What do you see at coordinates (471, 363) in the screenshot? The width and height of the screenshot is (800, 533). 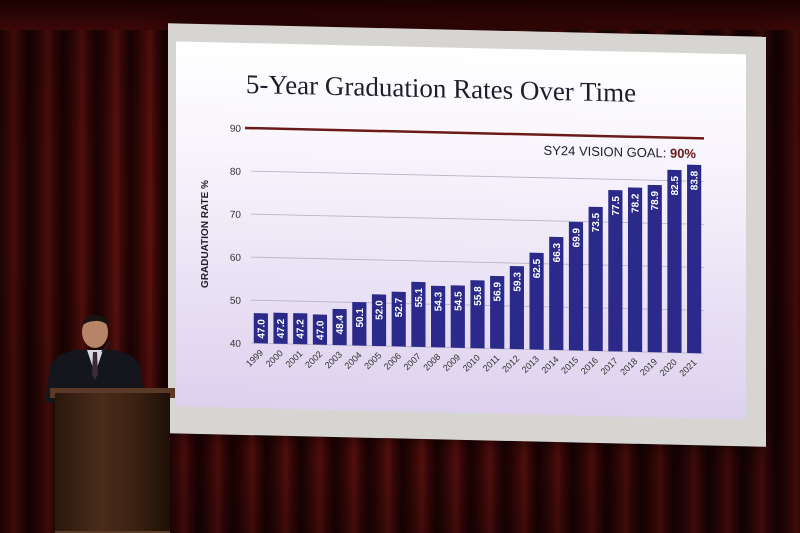 I see `x-tick-label: 2010` at bounding box center [471, 363].